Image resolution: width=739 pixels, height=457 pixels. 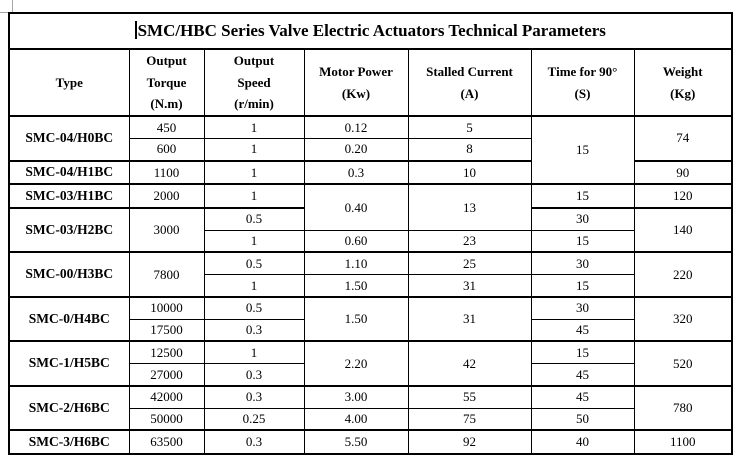 I want to click on value-cell: 3000, so click(x=166, y=229).